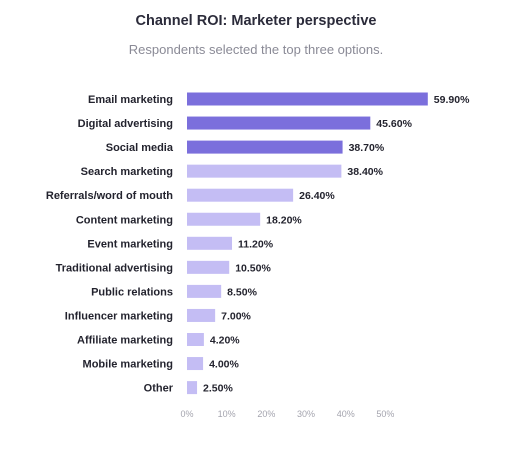 This screenshot has height=449, width=512. Describe the element at coordinates (140, 148) in the screenshot. I see `category-label: Social media` at that location.